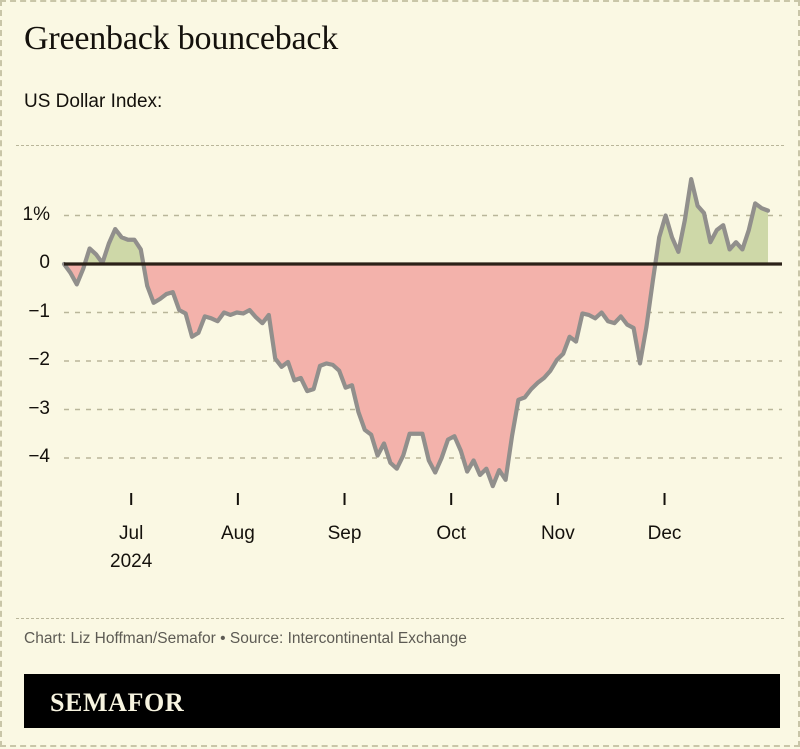 This screenshot has height=749, width=800. What do you see at coordinates (400, 618) in the screenshot?
I see `divider-bottom` at bounding box center [400, 618].